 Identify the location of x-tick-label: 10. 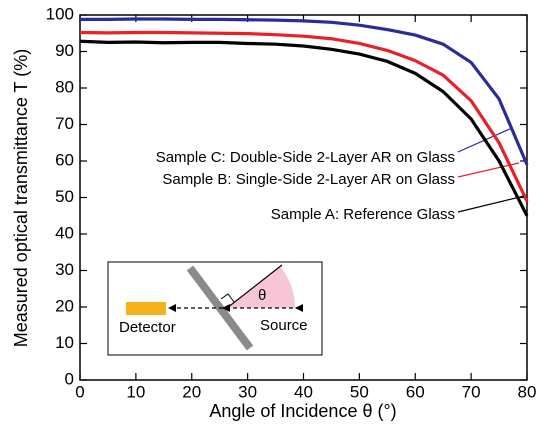
(135, 391).